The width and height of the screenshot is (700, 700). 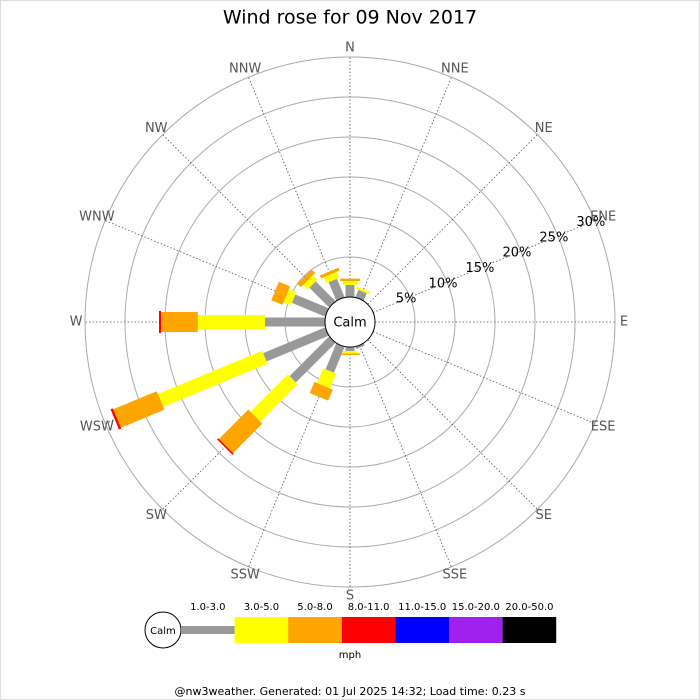 What do you see at coordinates (544, 128) in the screenshot?
I see `direction-label: NE` at bounding box center [544, 128].